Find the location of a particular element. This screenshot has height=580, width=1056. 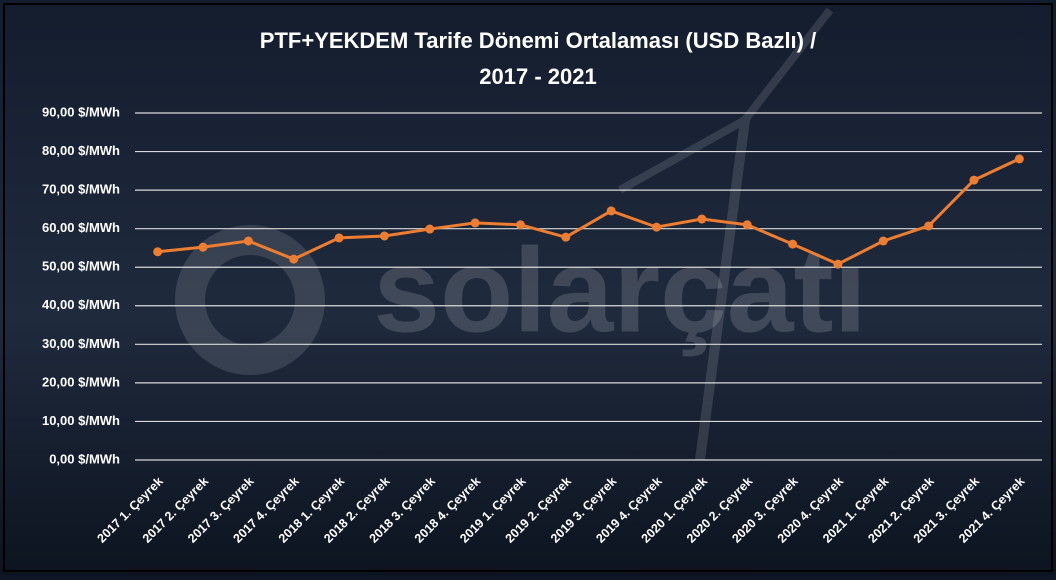

y-tick-label: 0,00 $/MWh is located at coordinates (84, 458).